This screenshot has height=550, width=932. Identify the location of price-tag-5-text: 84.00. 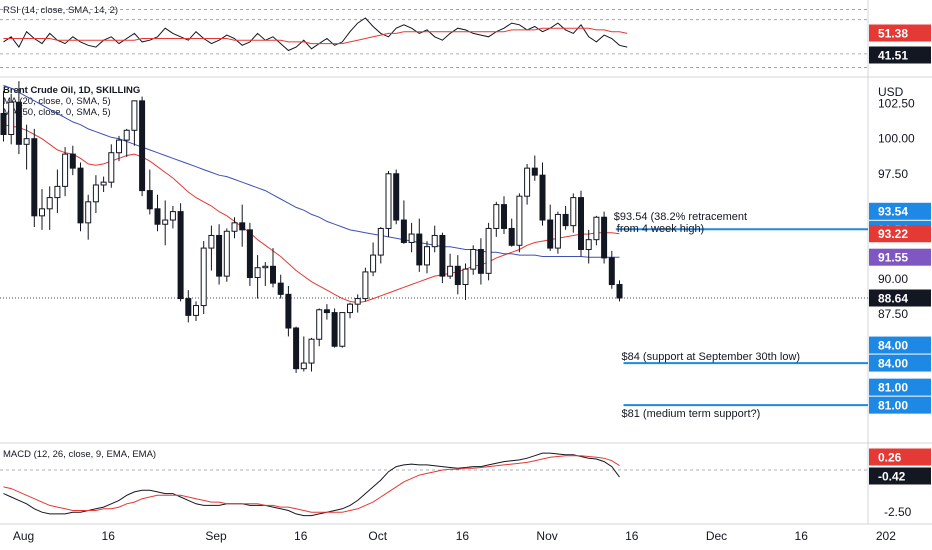
(893, 363).